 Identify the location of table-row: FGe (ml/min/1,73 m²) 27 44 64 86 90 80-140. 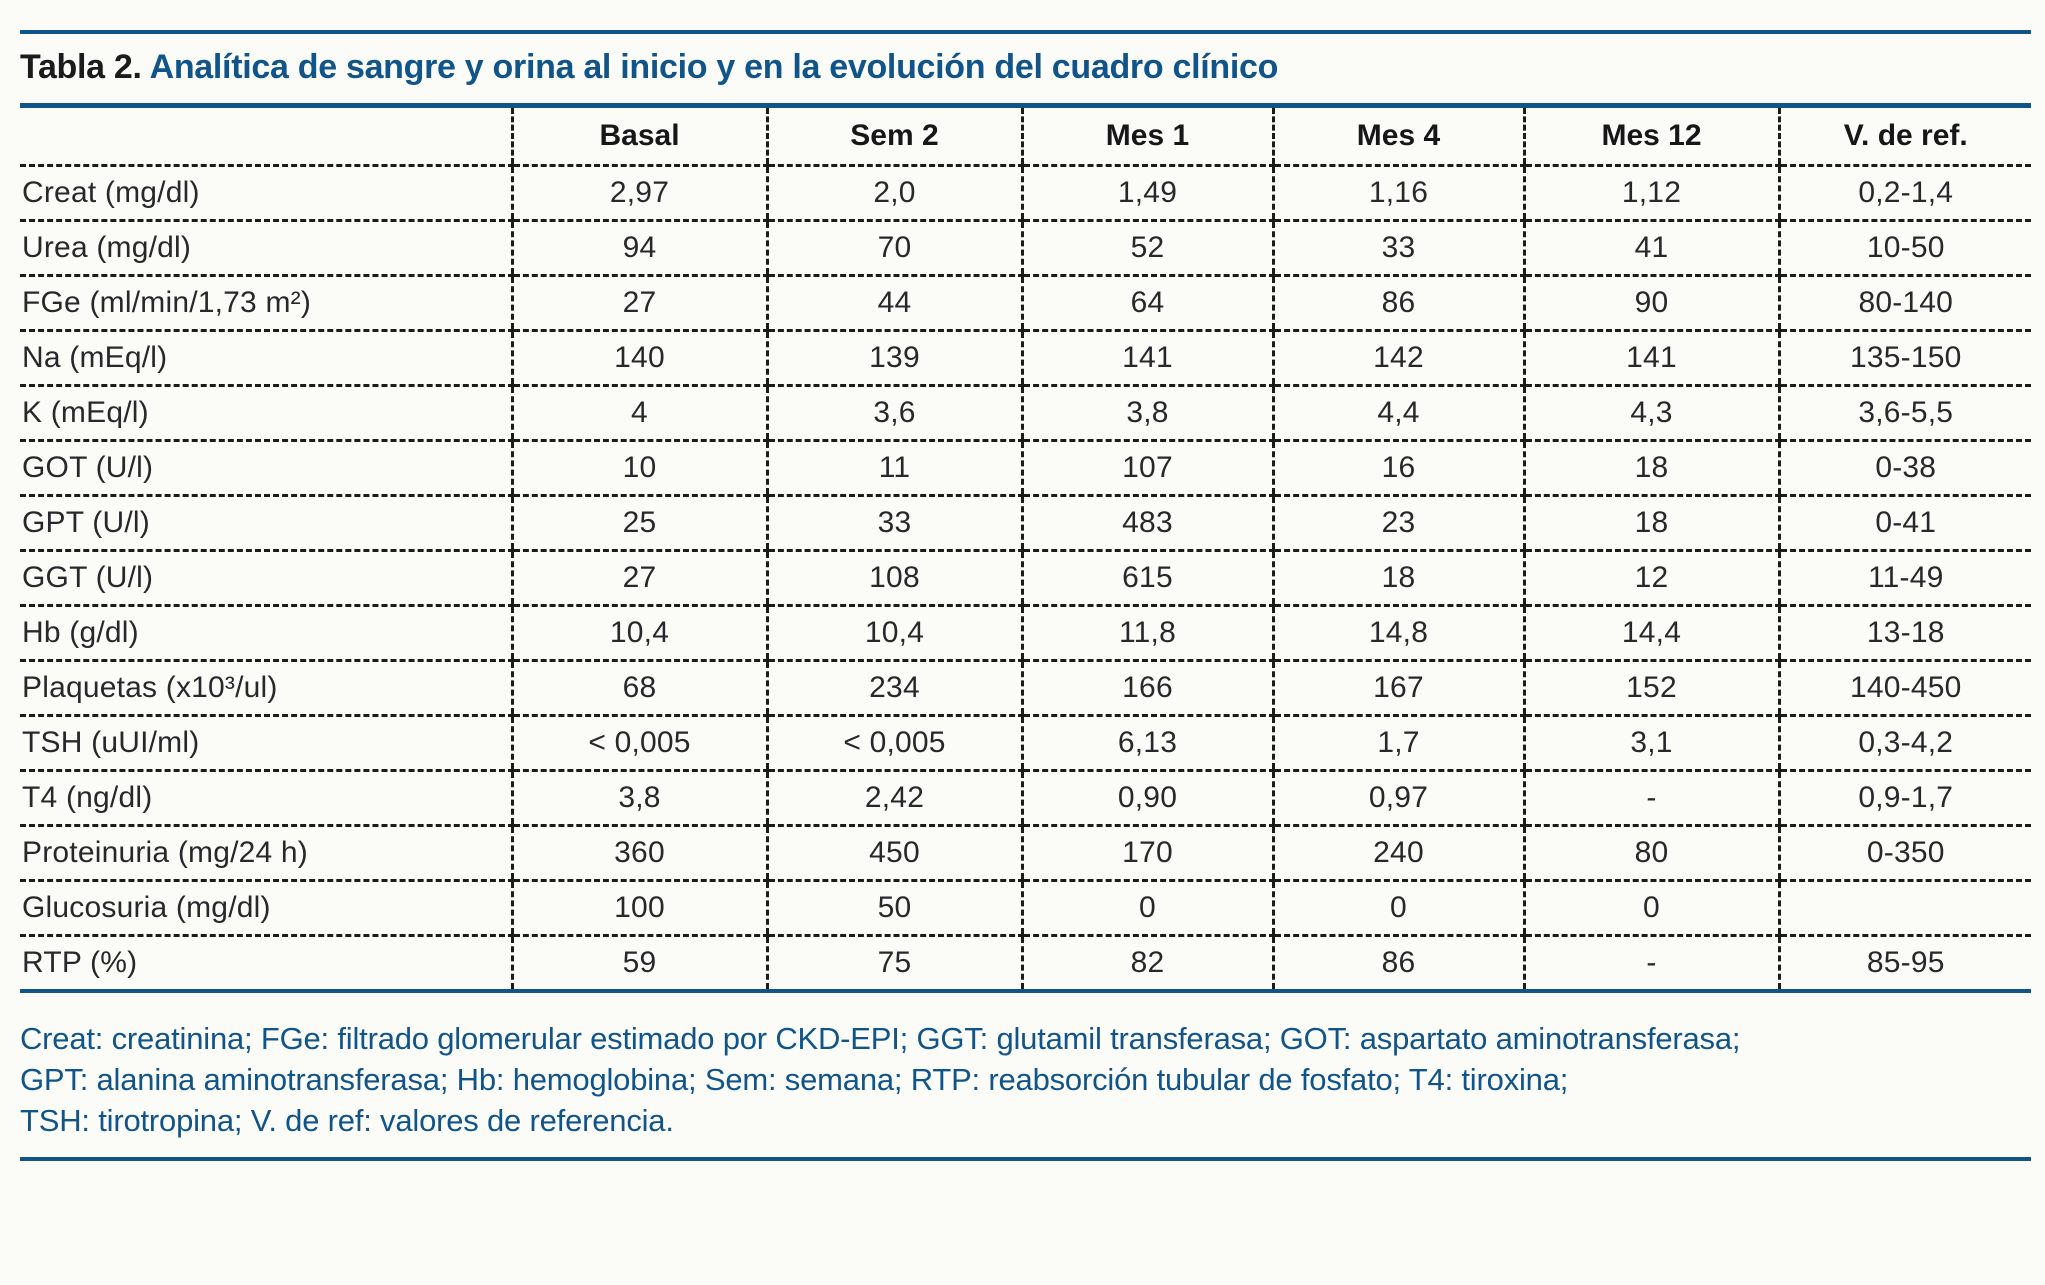
(1025, 303).